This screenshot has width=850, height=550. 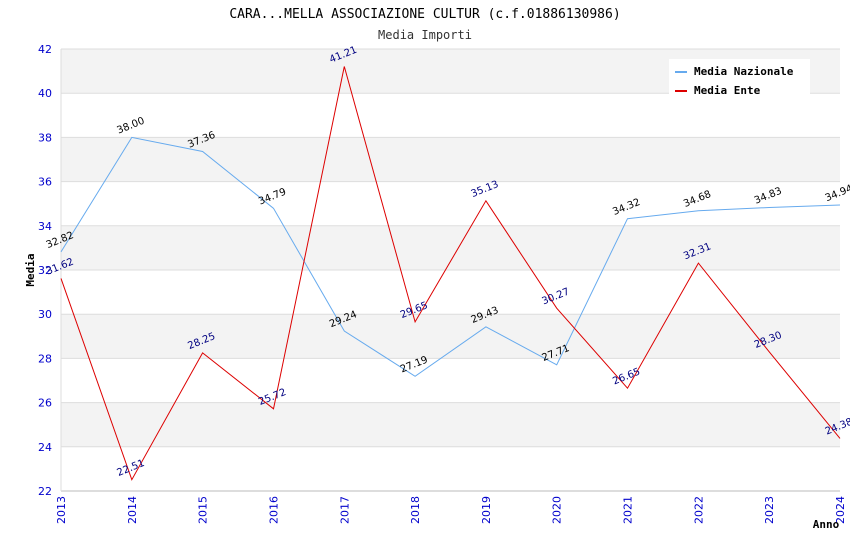 What do you see at coordinates (45, 358) in the screenshot?
I see `y-tick-label: 28` at bounding box center [45, 358].